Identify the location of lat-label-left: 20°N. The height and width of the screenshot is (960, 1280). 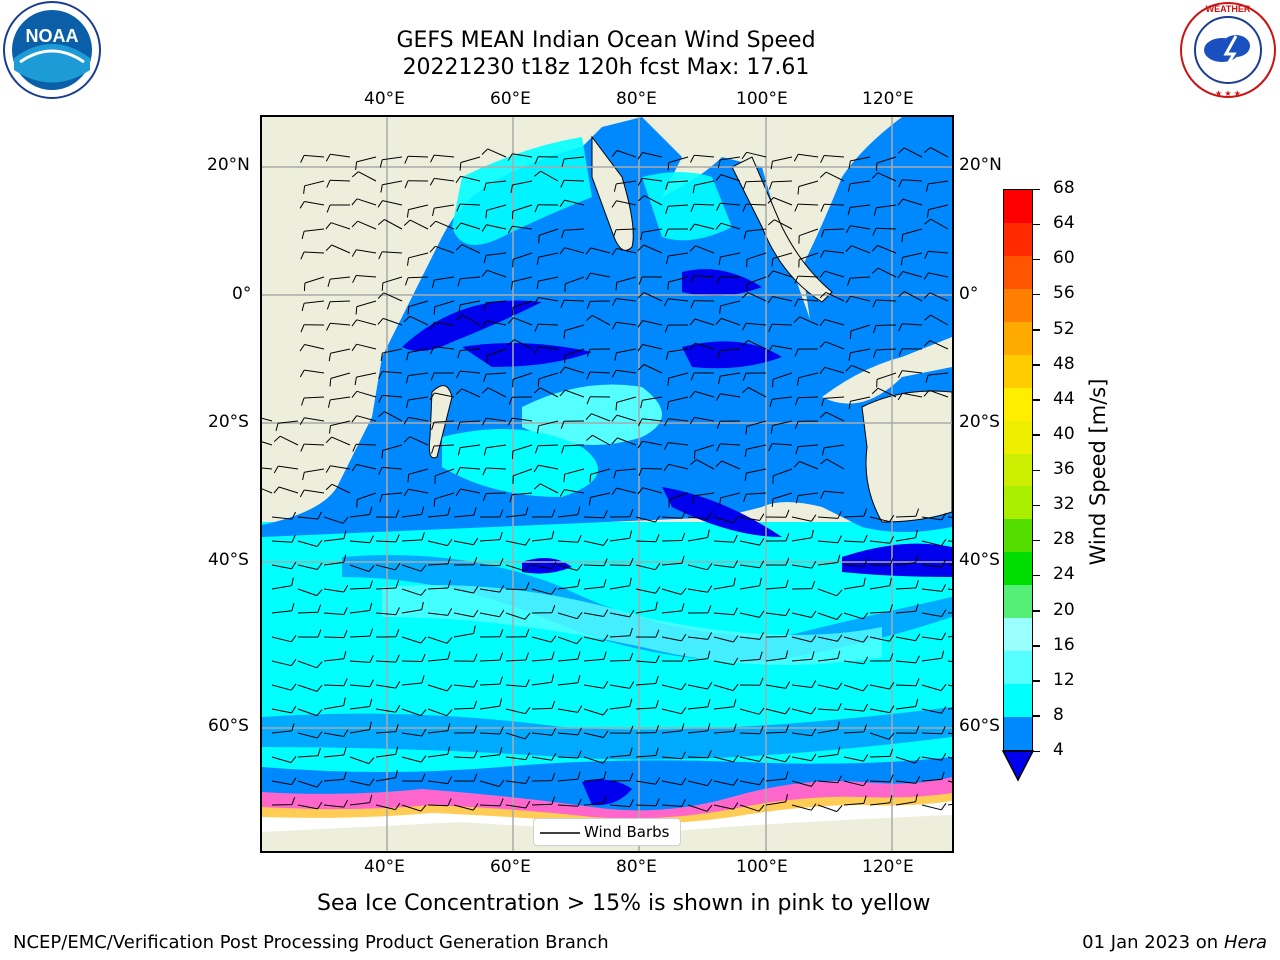
(228, 165).